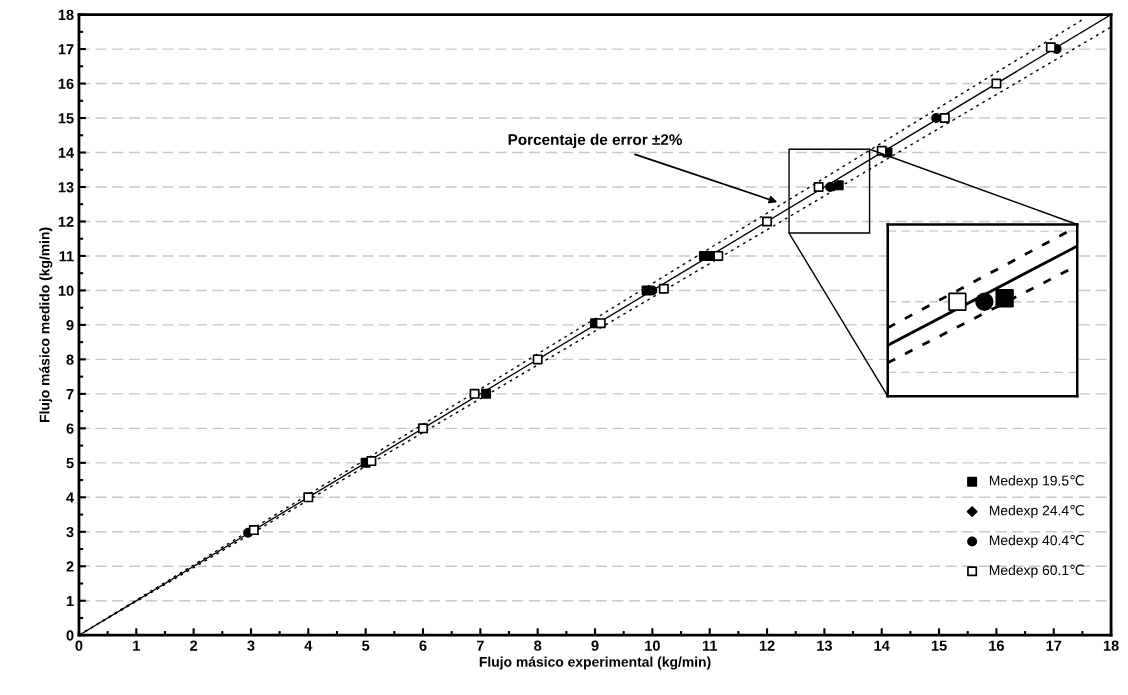  I want to click on y-tick-label: 17, so click(66, 49).